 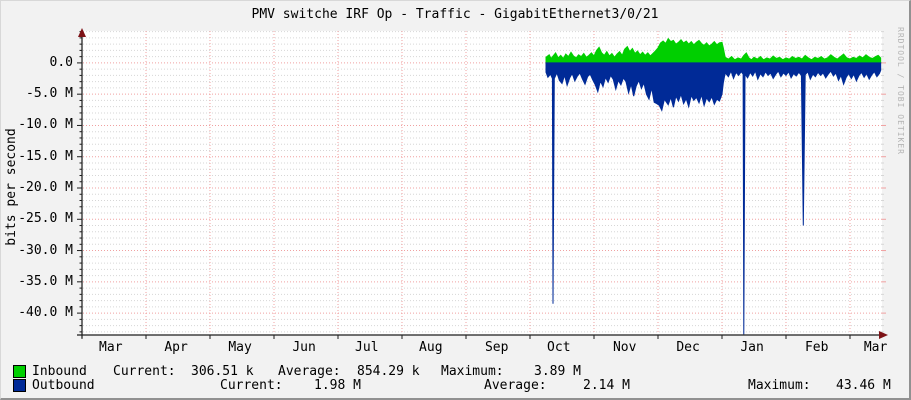 What do you see at coordinates (45, 156) in the screenshot?
I see `y-tick-label: -15.0 M` at bounding box center [45, 156].